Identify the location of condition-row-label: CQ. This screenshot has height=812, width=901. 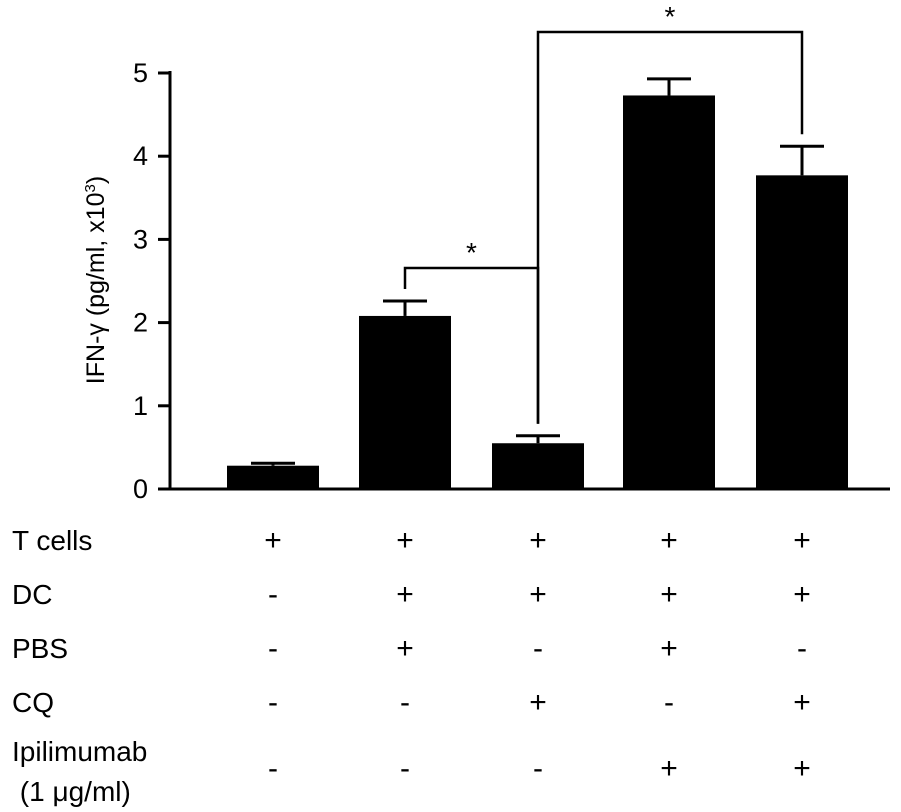
(33, 703).